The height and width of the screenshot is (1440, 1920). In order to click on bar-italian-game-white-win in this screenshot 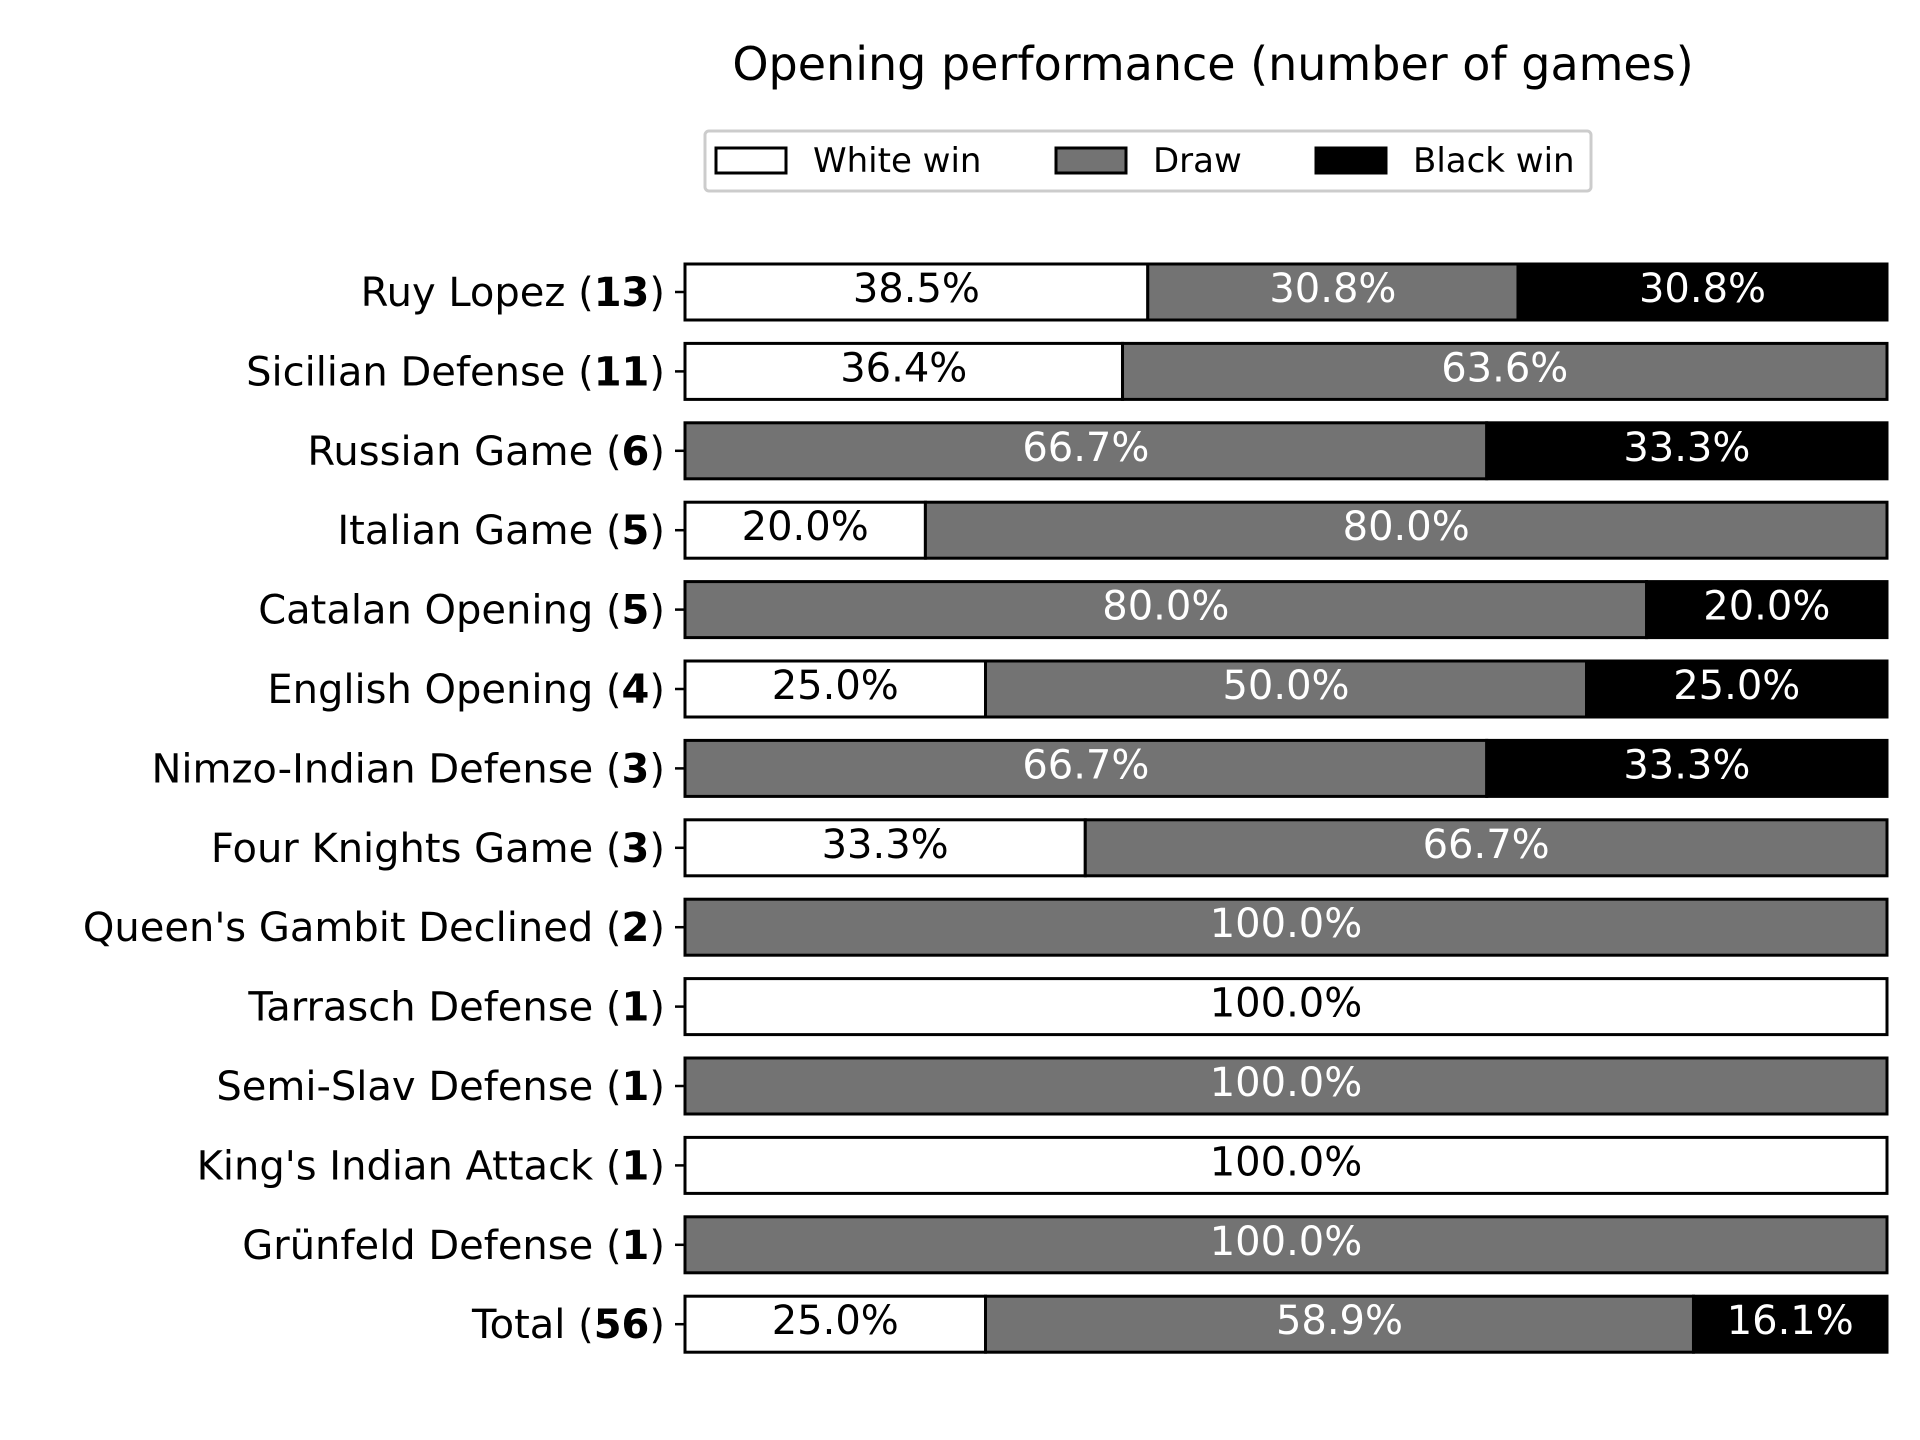, I will do `click(805, 530)`.